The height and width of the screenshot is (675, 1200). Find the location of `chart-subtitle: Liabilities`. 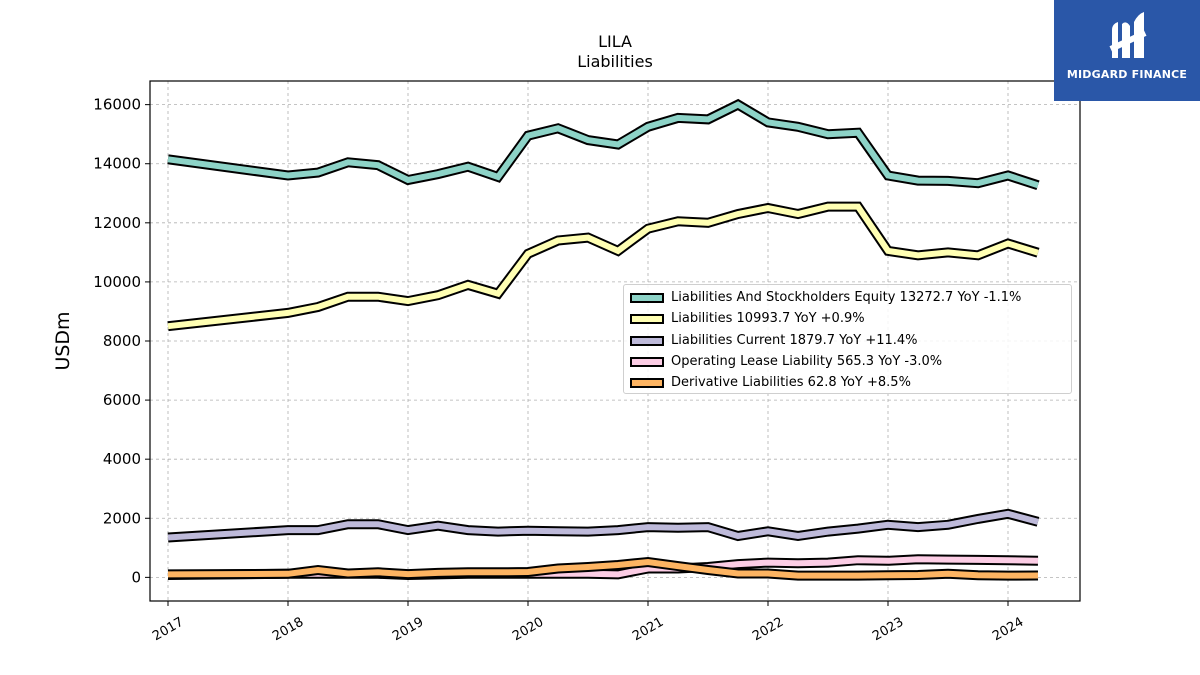

chart-subtitle: Liabilities is located at coordinates (615, 61).